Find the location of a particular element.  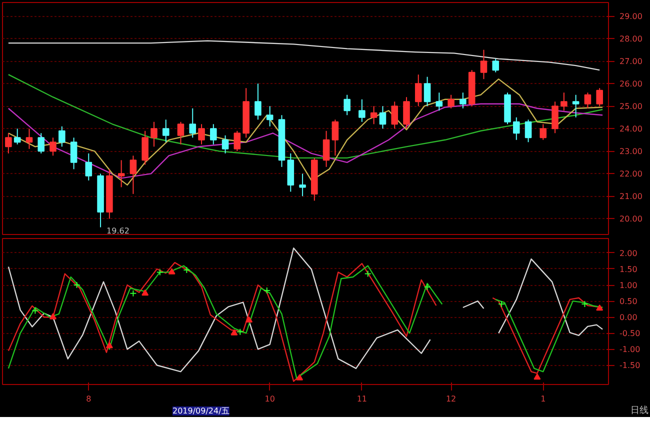

x-tick-label: 11 is located at coordinates (362, 399).